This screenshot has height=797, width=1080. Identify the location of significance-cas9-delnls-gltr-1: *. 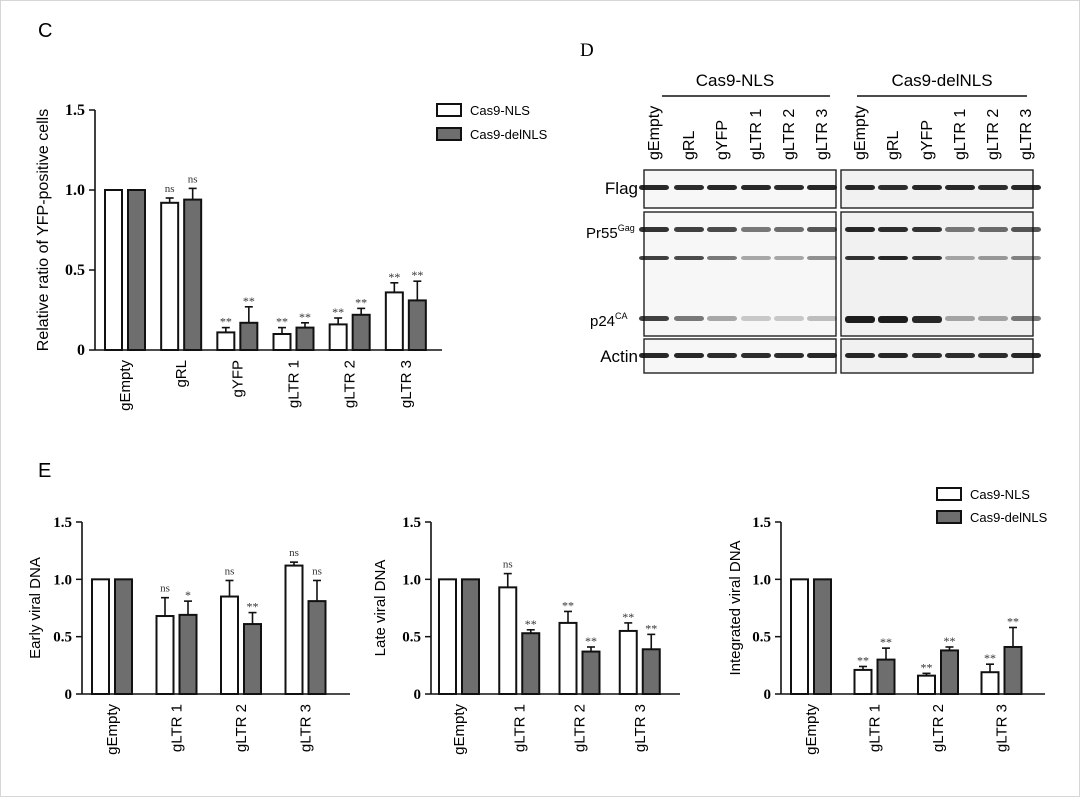
(188, 595).